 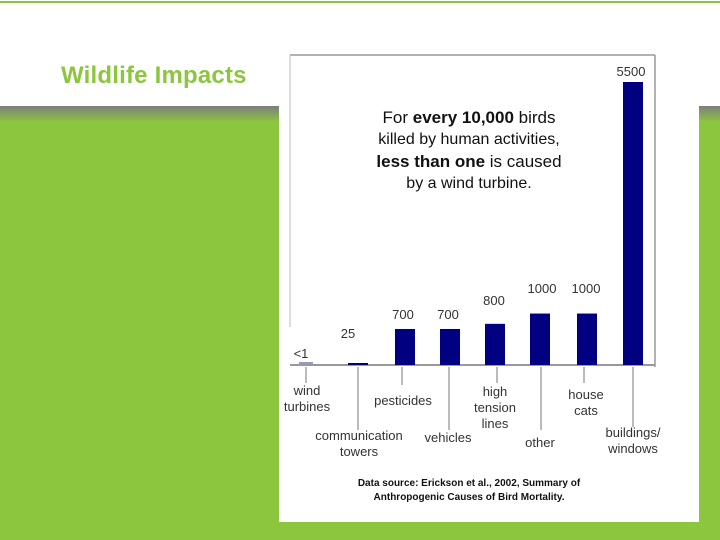 What do you see at coordinates (403, 400) in the screenshot?
I see `category-label-2: pesticides` at bounding box center [403, 400].